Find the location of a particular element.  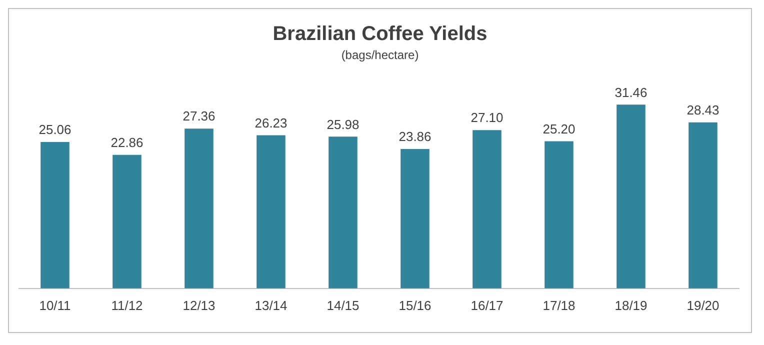

data-label: 27.36 is located at coordinates (199, 116).